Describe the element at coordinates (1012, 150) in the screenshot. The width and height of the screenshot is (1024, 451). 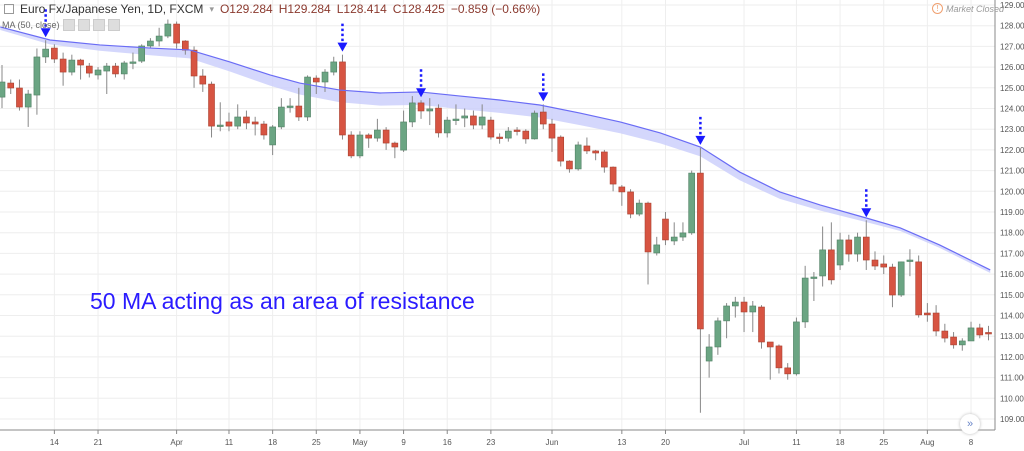
I see `price-tick-label: 122.000` at that location.